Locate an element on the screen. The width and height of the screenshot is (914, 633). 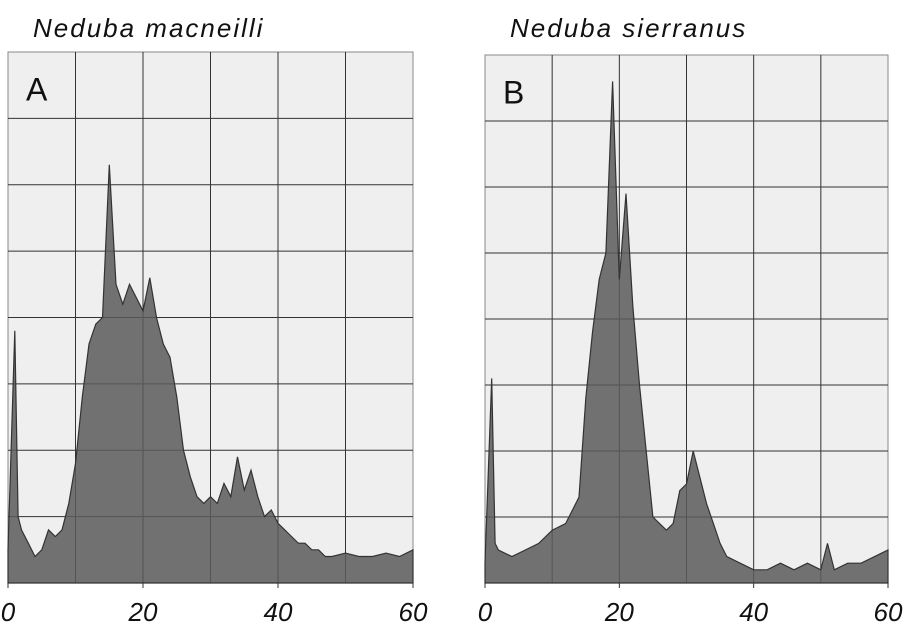
panel-label: A is located at coordinates (37, 89).